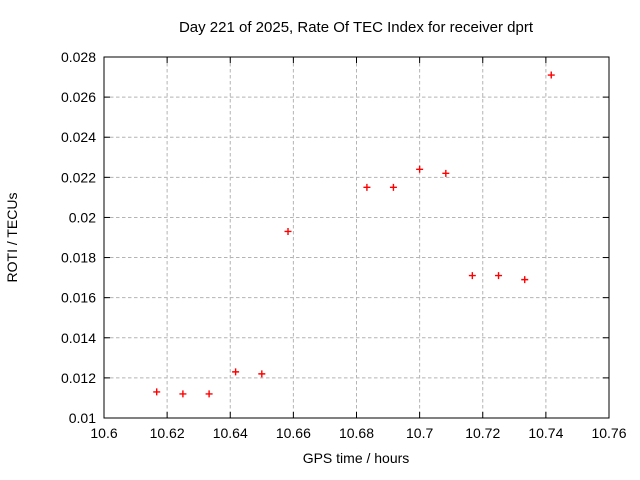 This screenshot has width=640, height=480. What do you see at coordinates (608, 433) in the screenshot?
I see `x-tick-label: 10.76` at bounding box center [608, 433].